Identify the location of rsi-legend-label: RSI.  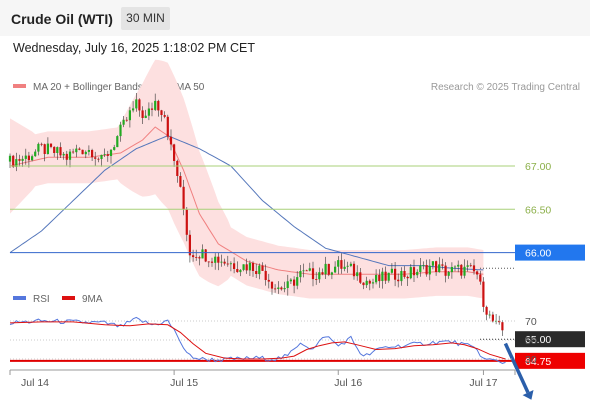
(41, 299).